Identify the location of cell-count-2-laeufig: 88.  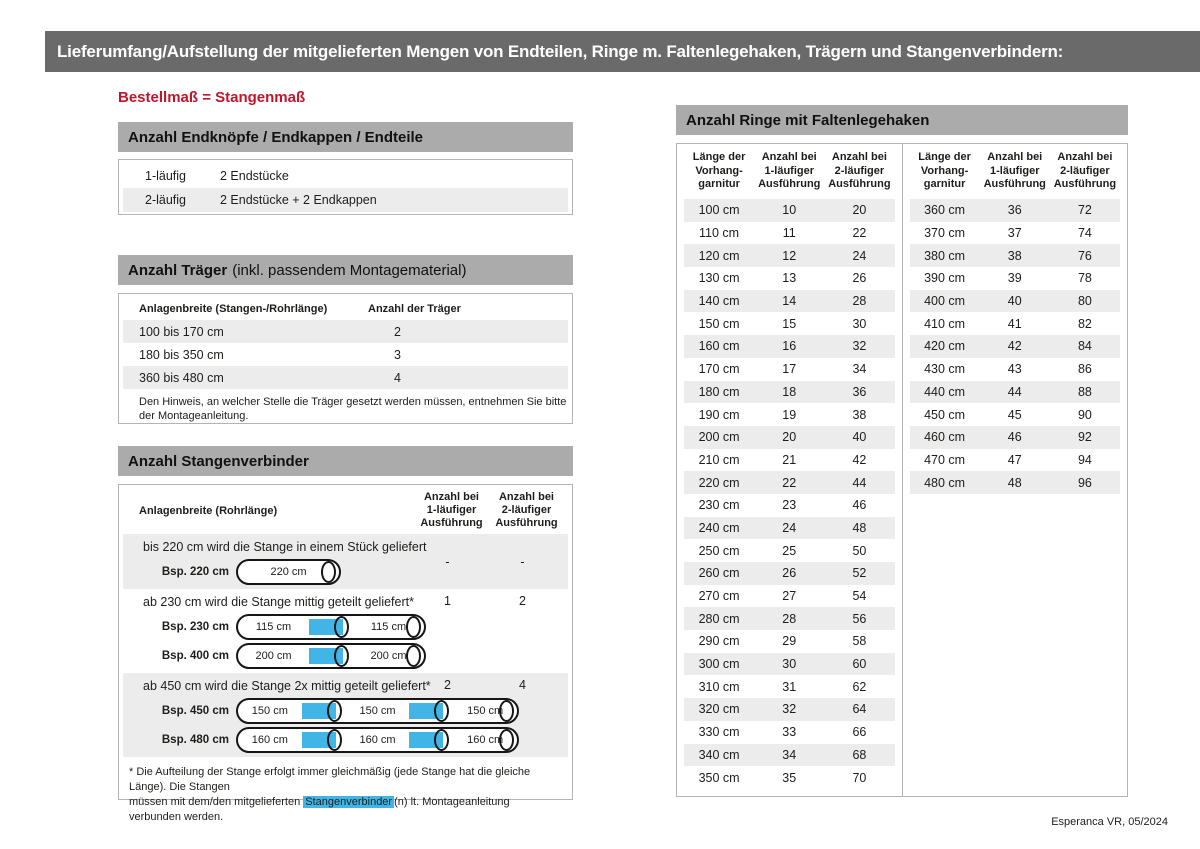
(1084, 391).